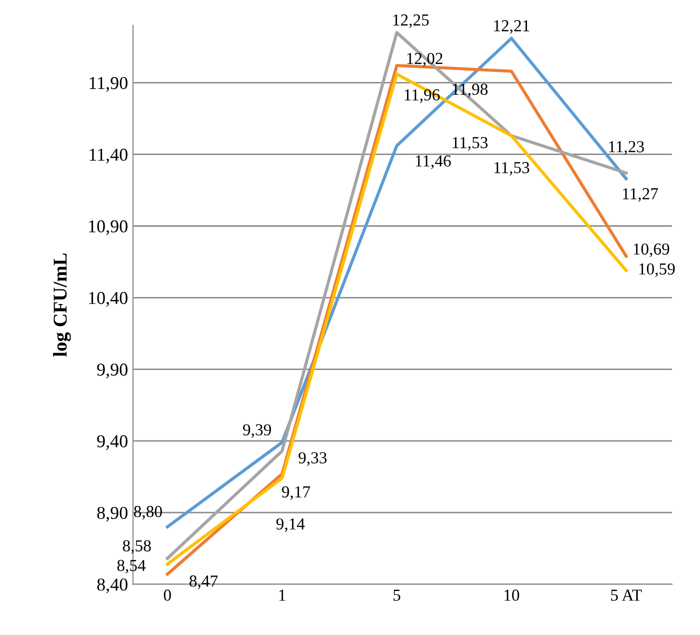  I want to click on data-label: 11,23, so click(626, 148).